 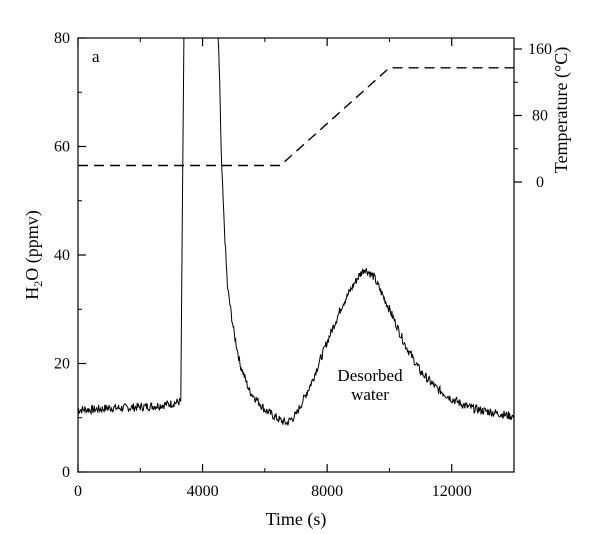 What do you see at coordinates (62, 38) in the screenshot?
I see `y-tick-label: 80` at bounding box center [62, 38].